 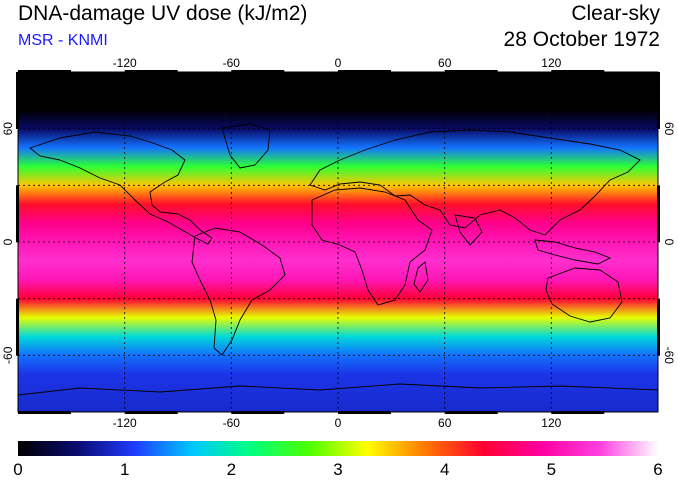 What do you see at coordinates (8, 241) in the screenshot?
I see `left-lat-label-0: 0` at bounding box center [8, 241].